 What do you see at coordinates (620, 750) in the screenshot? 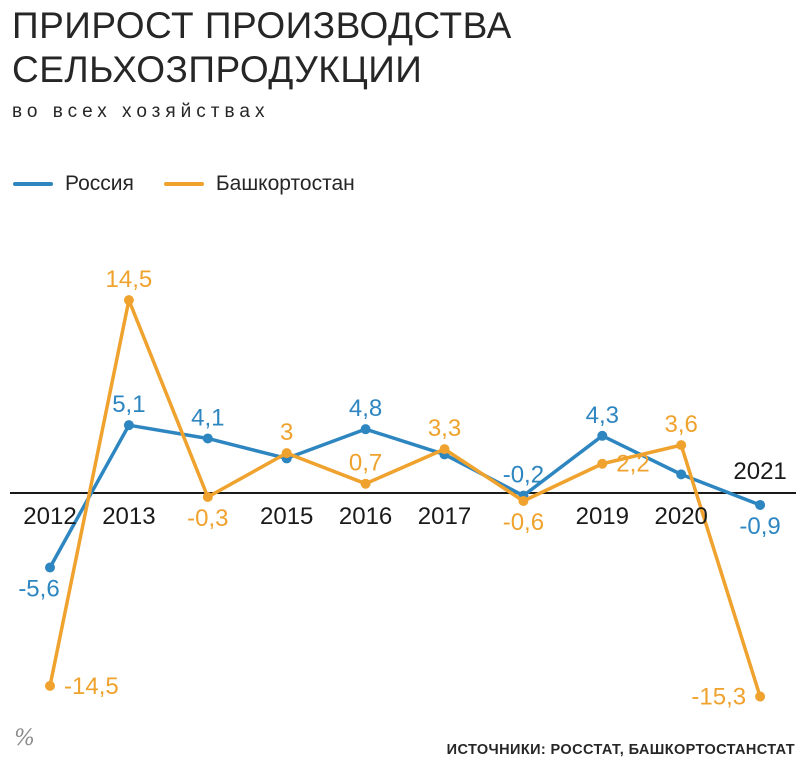
I see `source-credit: ИСТОЧНИКИ: РОССТАТ, БАШКОРТОСТАНСТАТ` at bounding box center [620, 750].